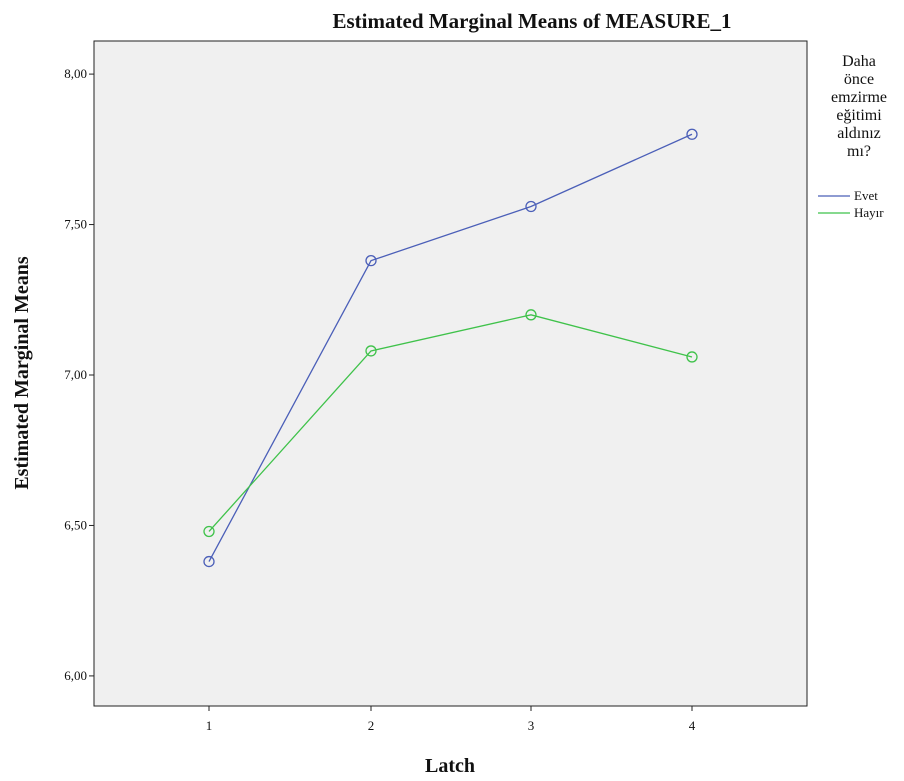 This screenshot has width=904, height=781. Describe the element at coordinates (869, 212) in the screenshot. I see `legend-label: Hayır` at that location.